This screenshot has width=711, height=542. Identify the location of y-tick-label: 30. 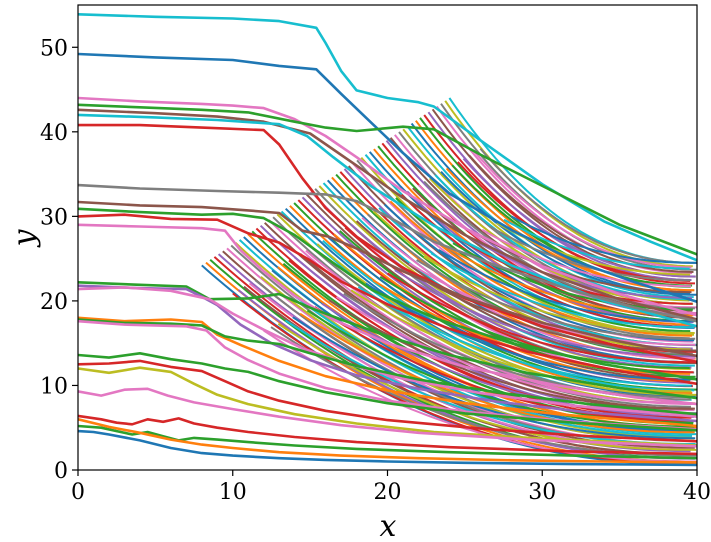
(54, 217).